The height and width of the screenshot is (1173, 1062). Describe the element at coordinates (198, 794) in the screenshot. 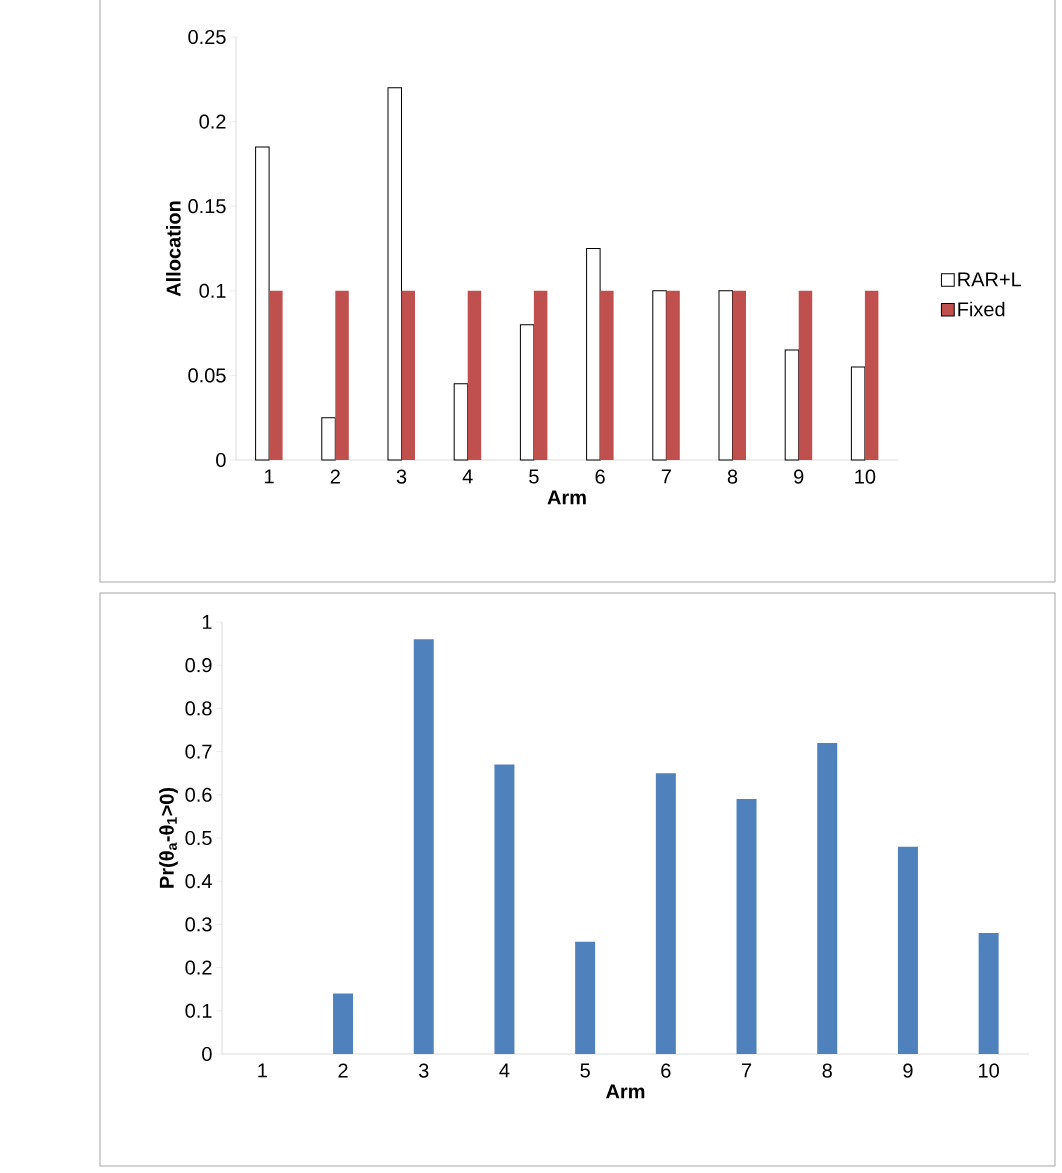

I see `y-tick-label: 0.6` at that location.